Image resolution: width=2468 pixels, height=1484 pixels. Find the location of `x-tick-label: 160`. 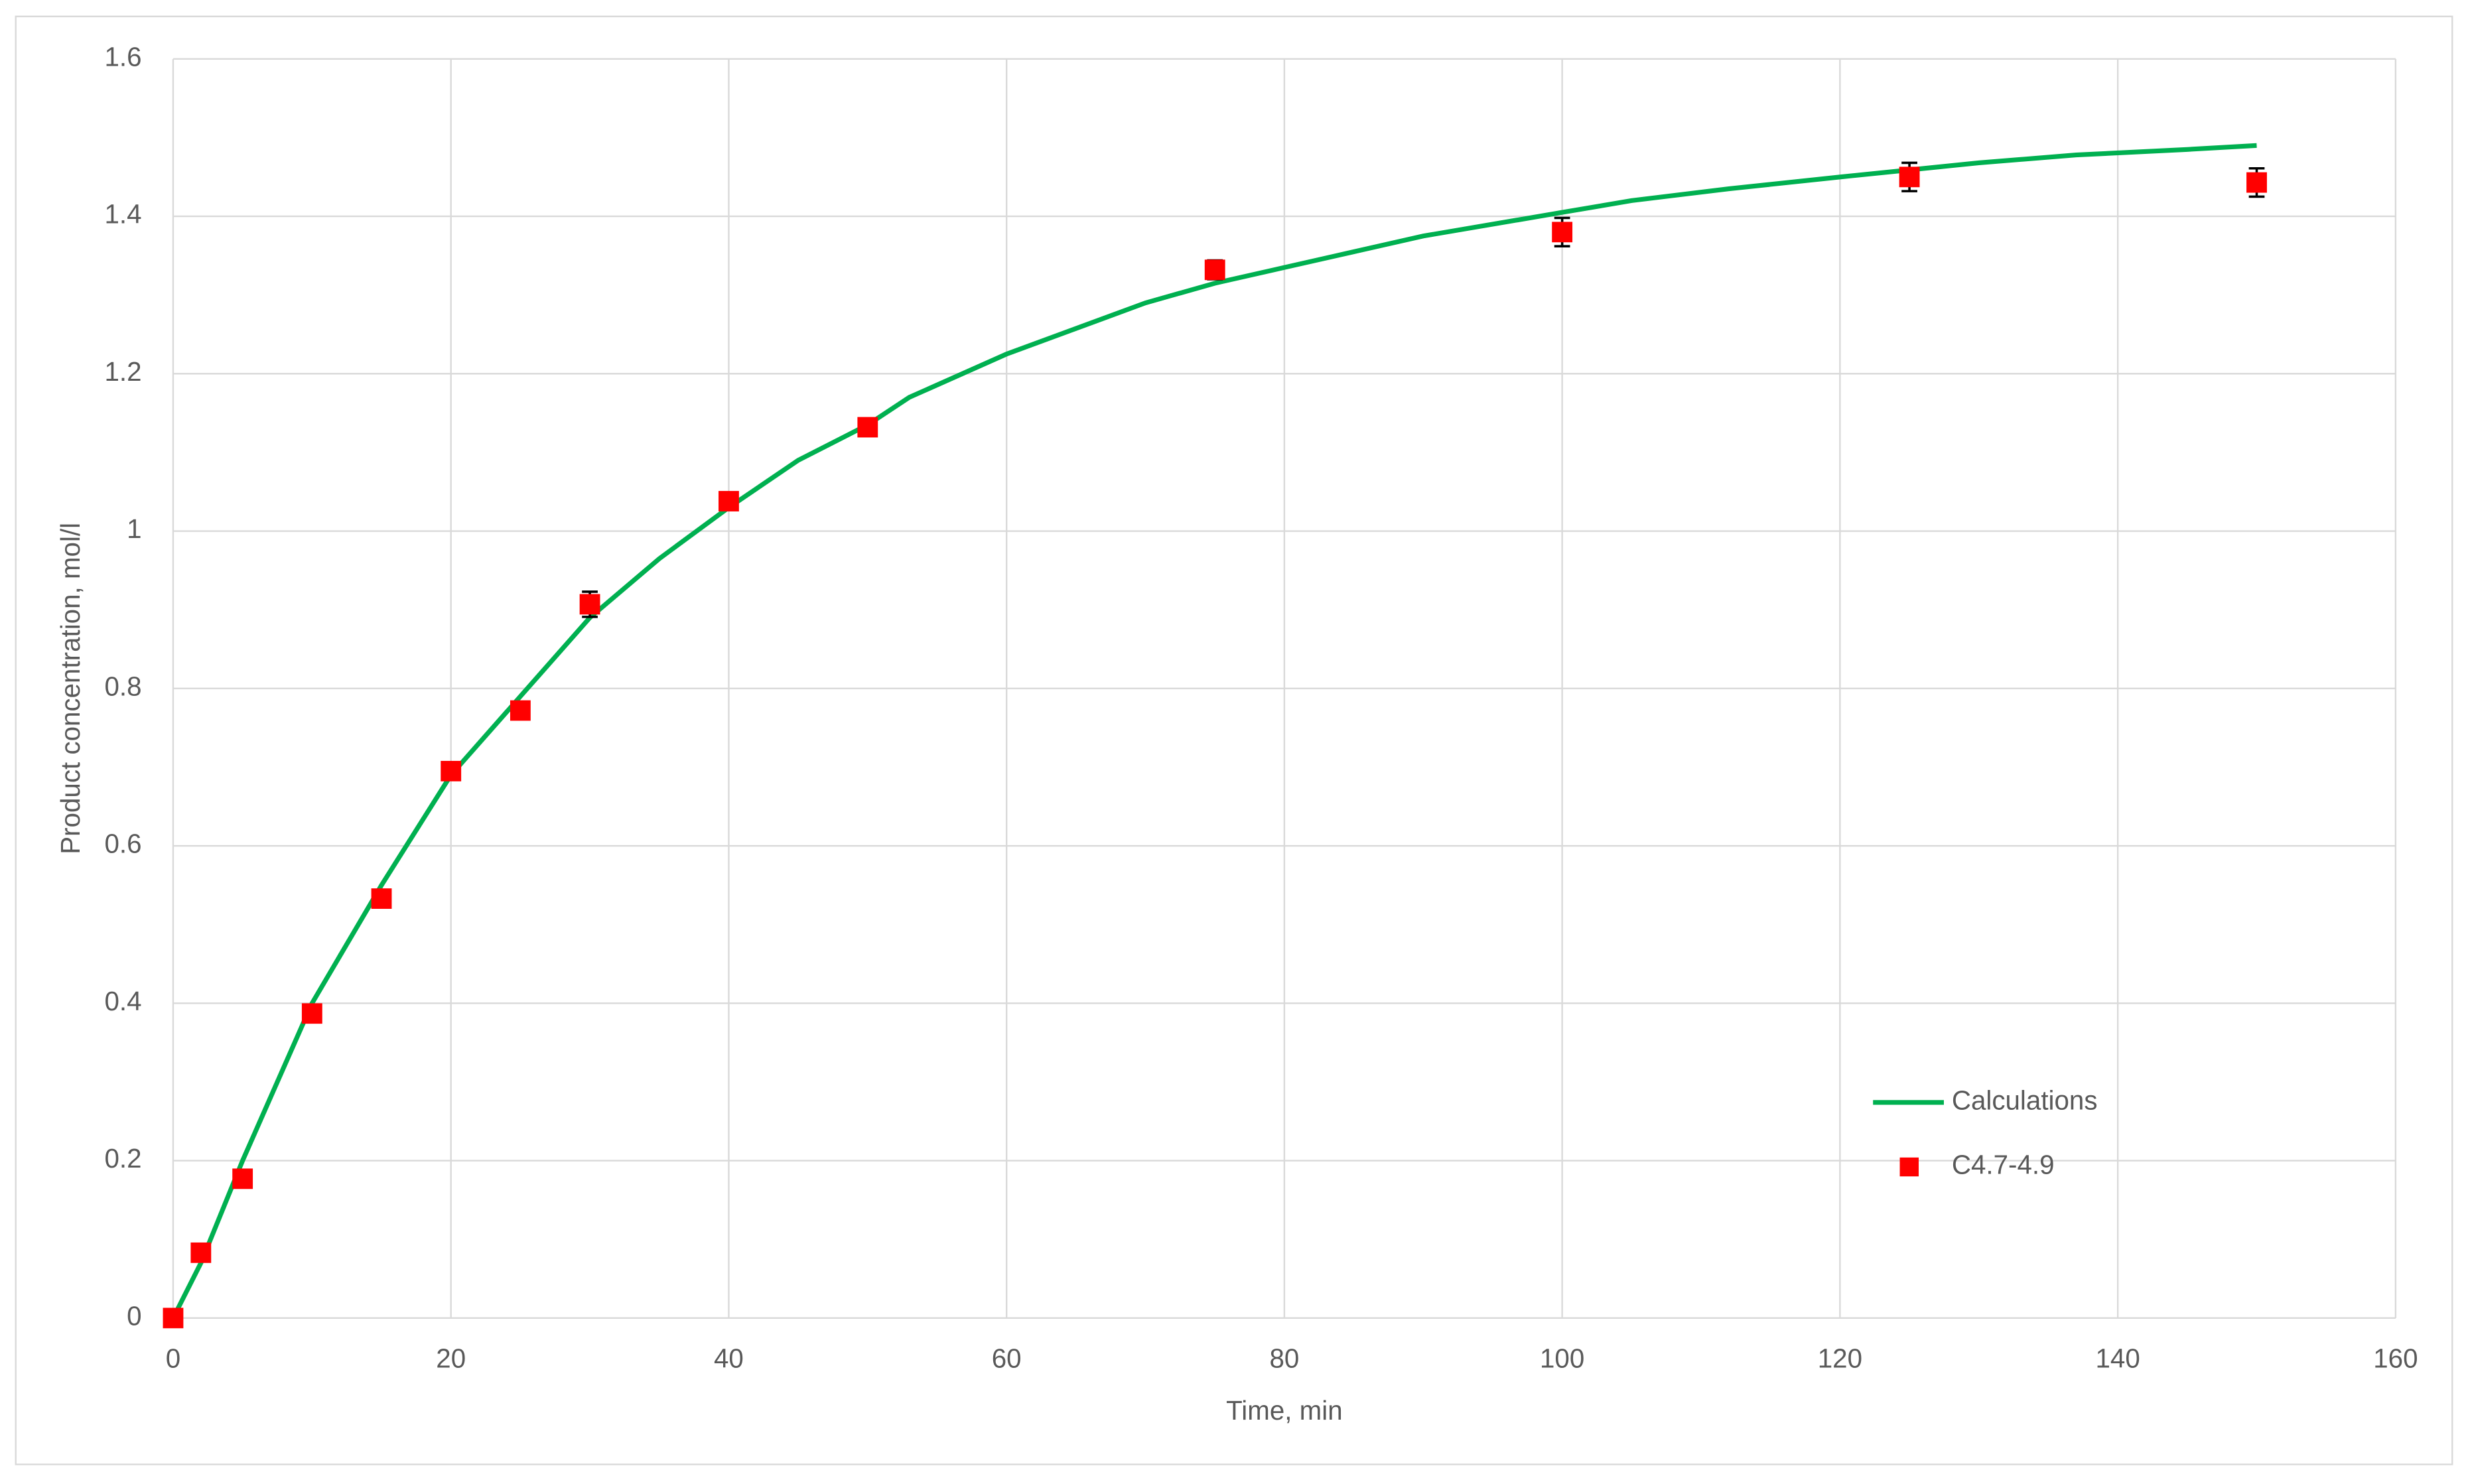

x-tick-label: 160 is located at coordinates (2395, 1358).